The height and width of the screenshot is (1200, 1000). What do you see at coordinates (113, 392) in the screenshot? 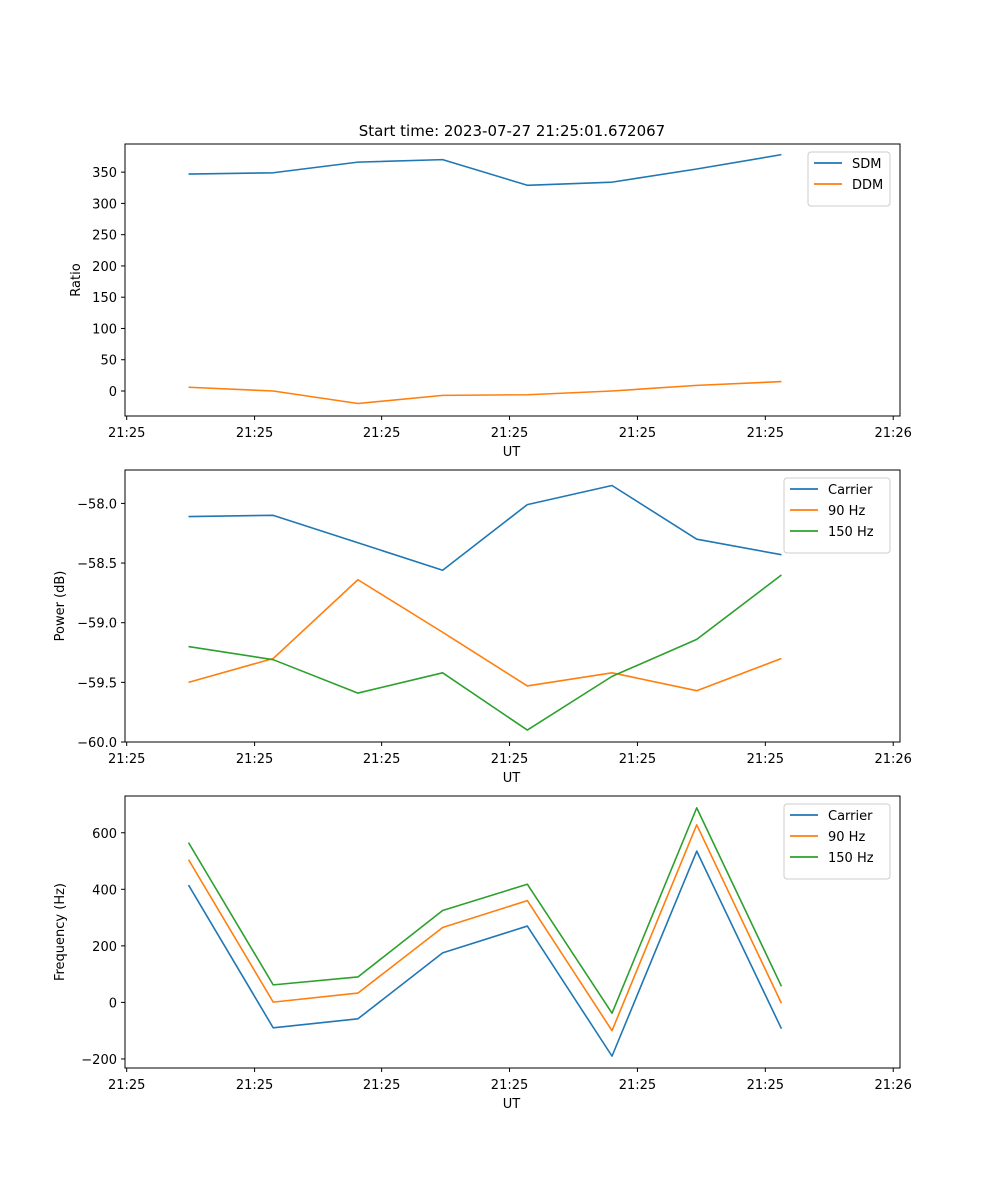
I see `ratio-y-tick-label: 0` at bounding box center [113, 392].